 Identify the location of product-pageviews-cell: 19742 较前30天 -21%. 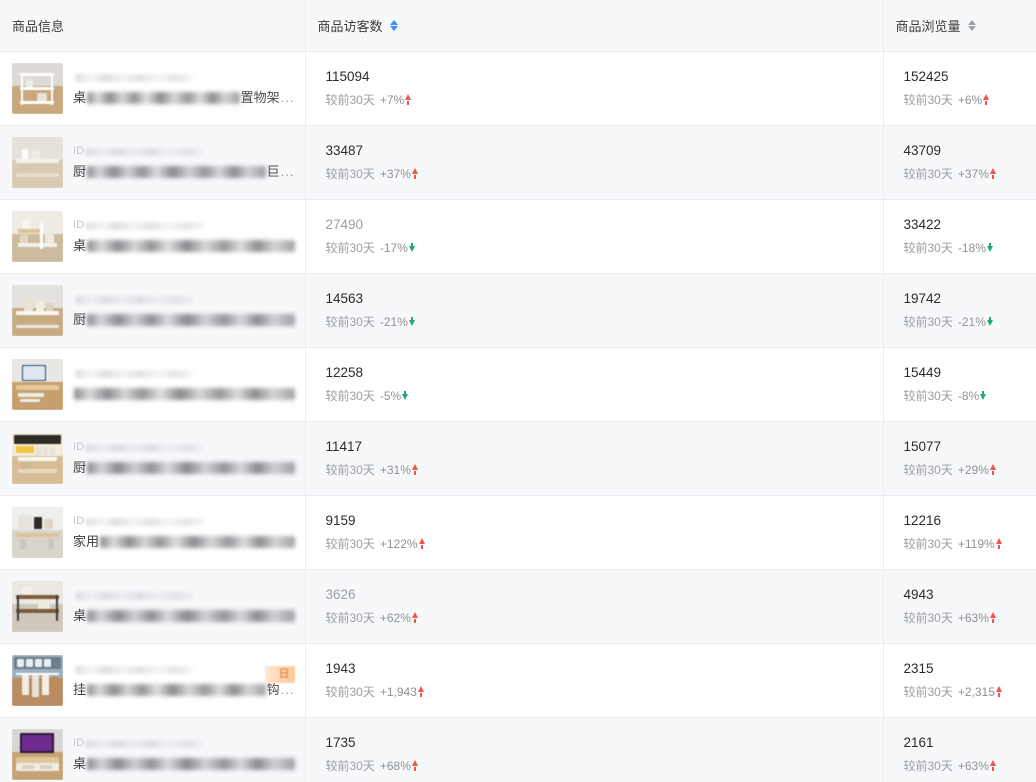
(959, 310).